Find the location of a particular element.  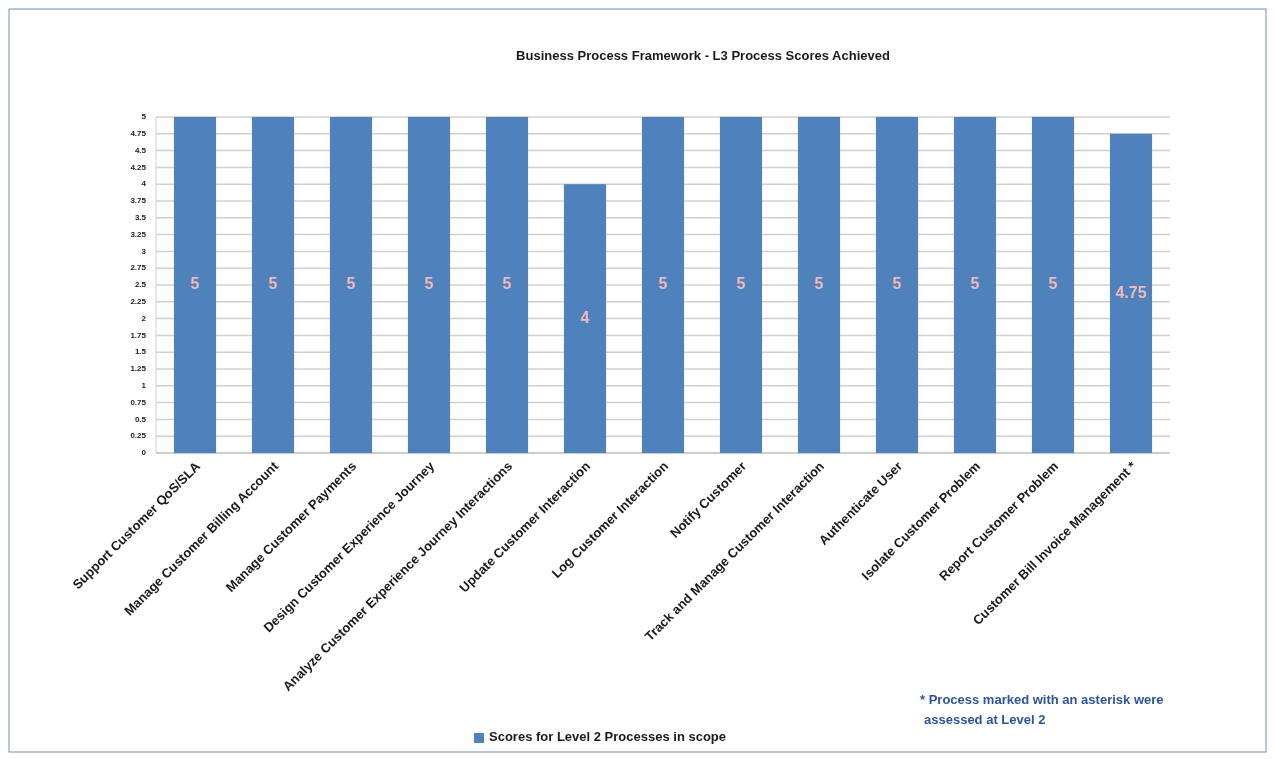

legend-label: Scores for Level 2 Processes in scope is located at coordinates (608, 737).